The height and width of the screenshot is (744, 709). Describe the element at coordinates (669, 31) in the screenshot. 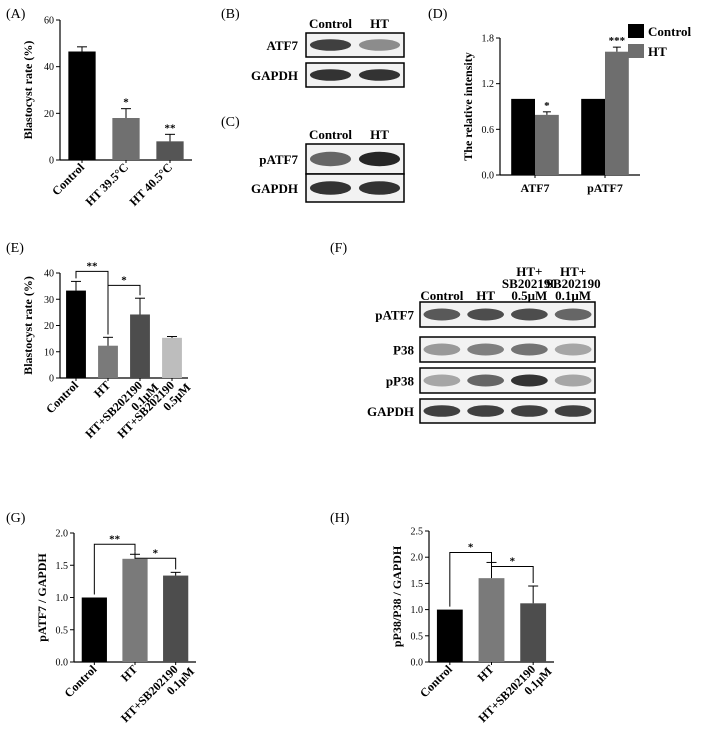

I see `legend-label: Control` at that location.